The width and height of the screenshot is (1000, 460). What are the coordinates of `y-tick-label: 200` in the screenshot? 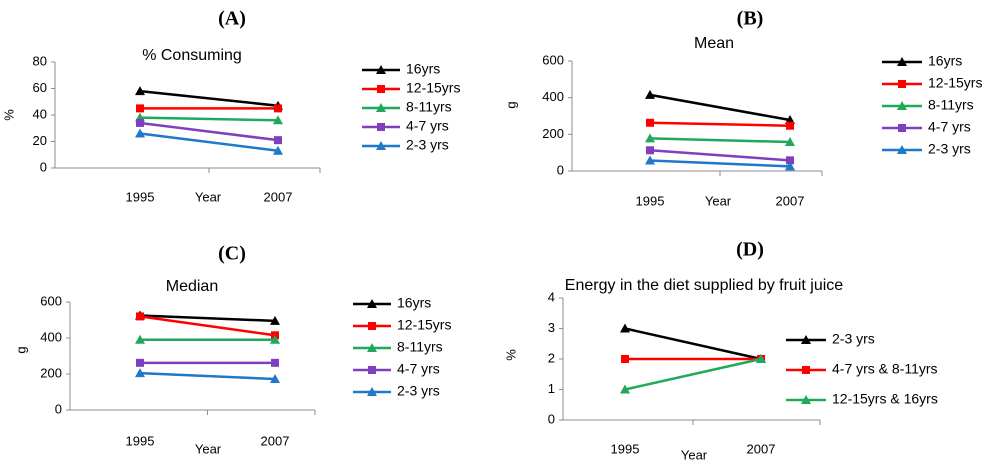 It's located at (553, 133).